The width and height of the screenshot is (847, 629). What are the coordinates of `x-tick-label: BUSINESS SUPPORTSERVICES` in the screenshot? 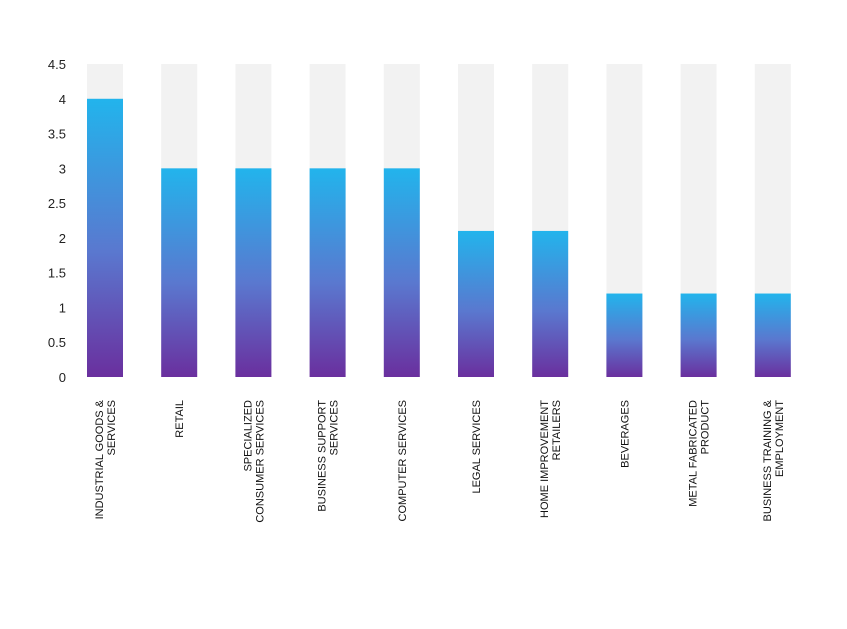 It's located at (329, 456).